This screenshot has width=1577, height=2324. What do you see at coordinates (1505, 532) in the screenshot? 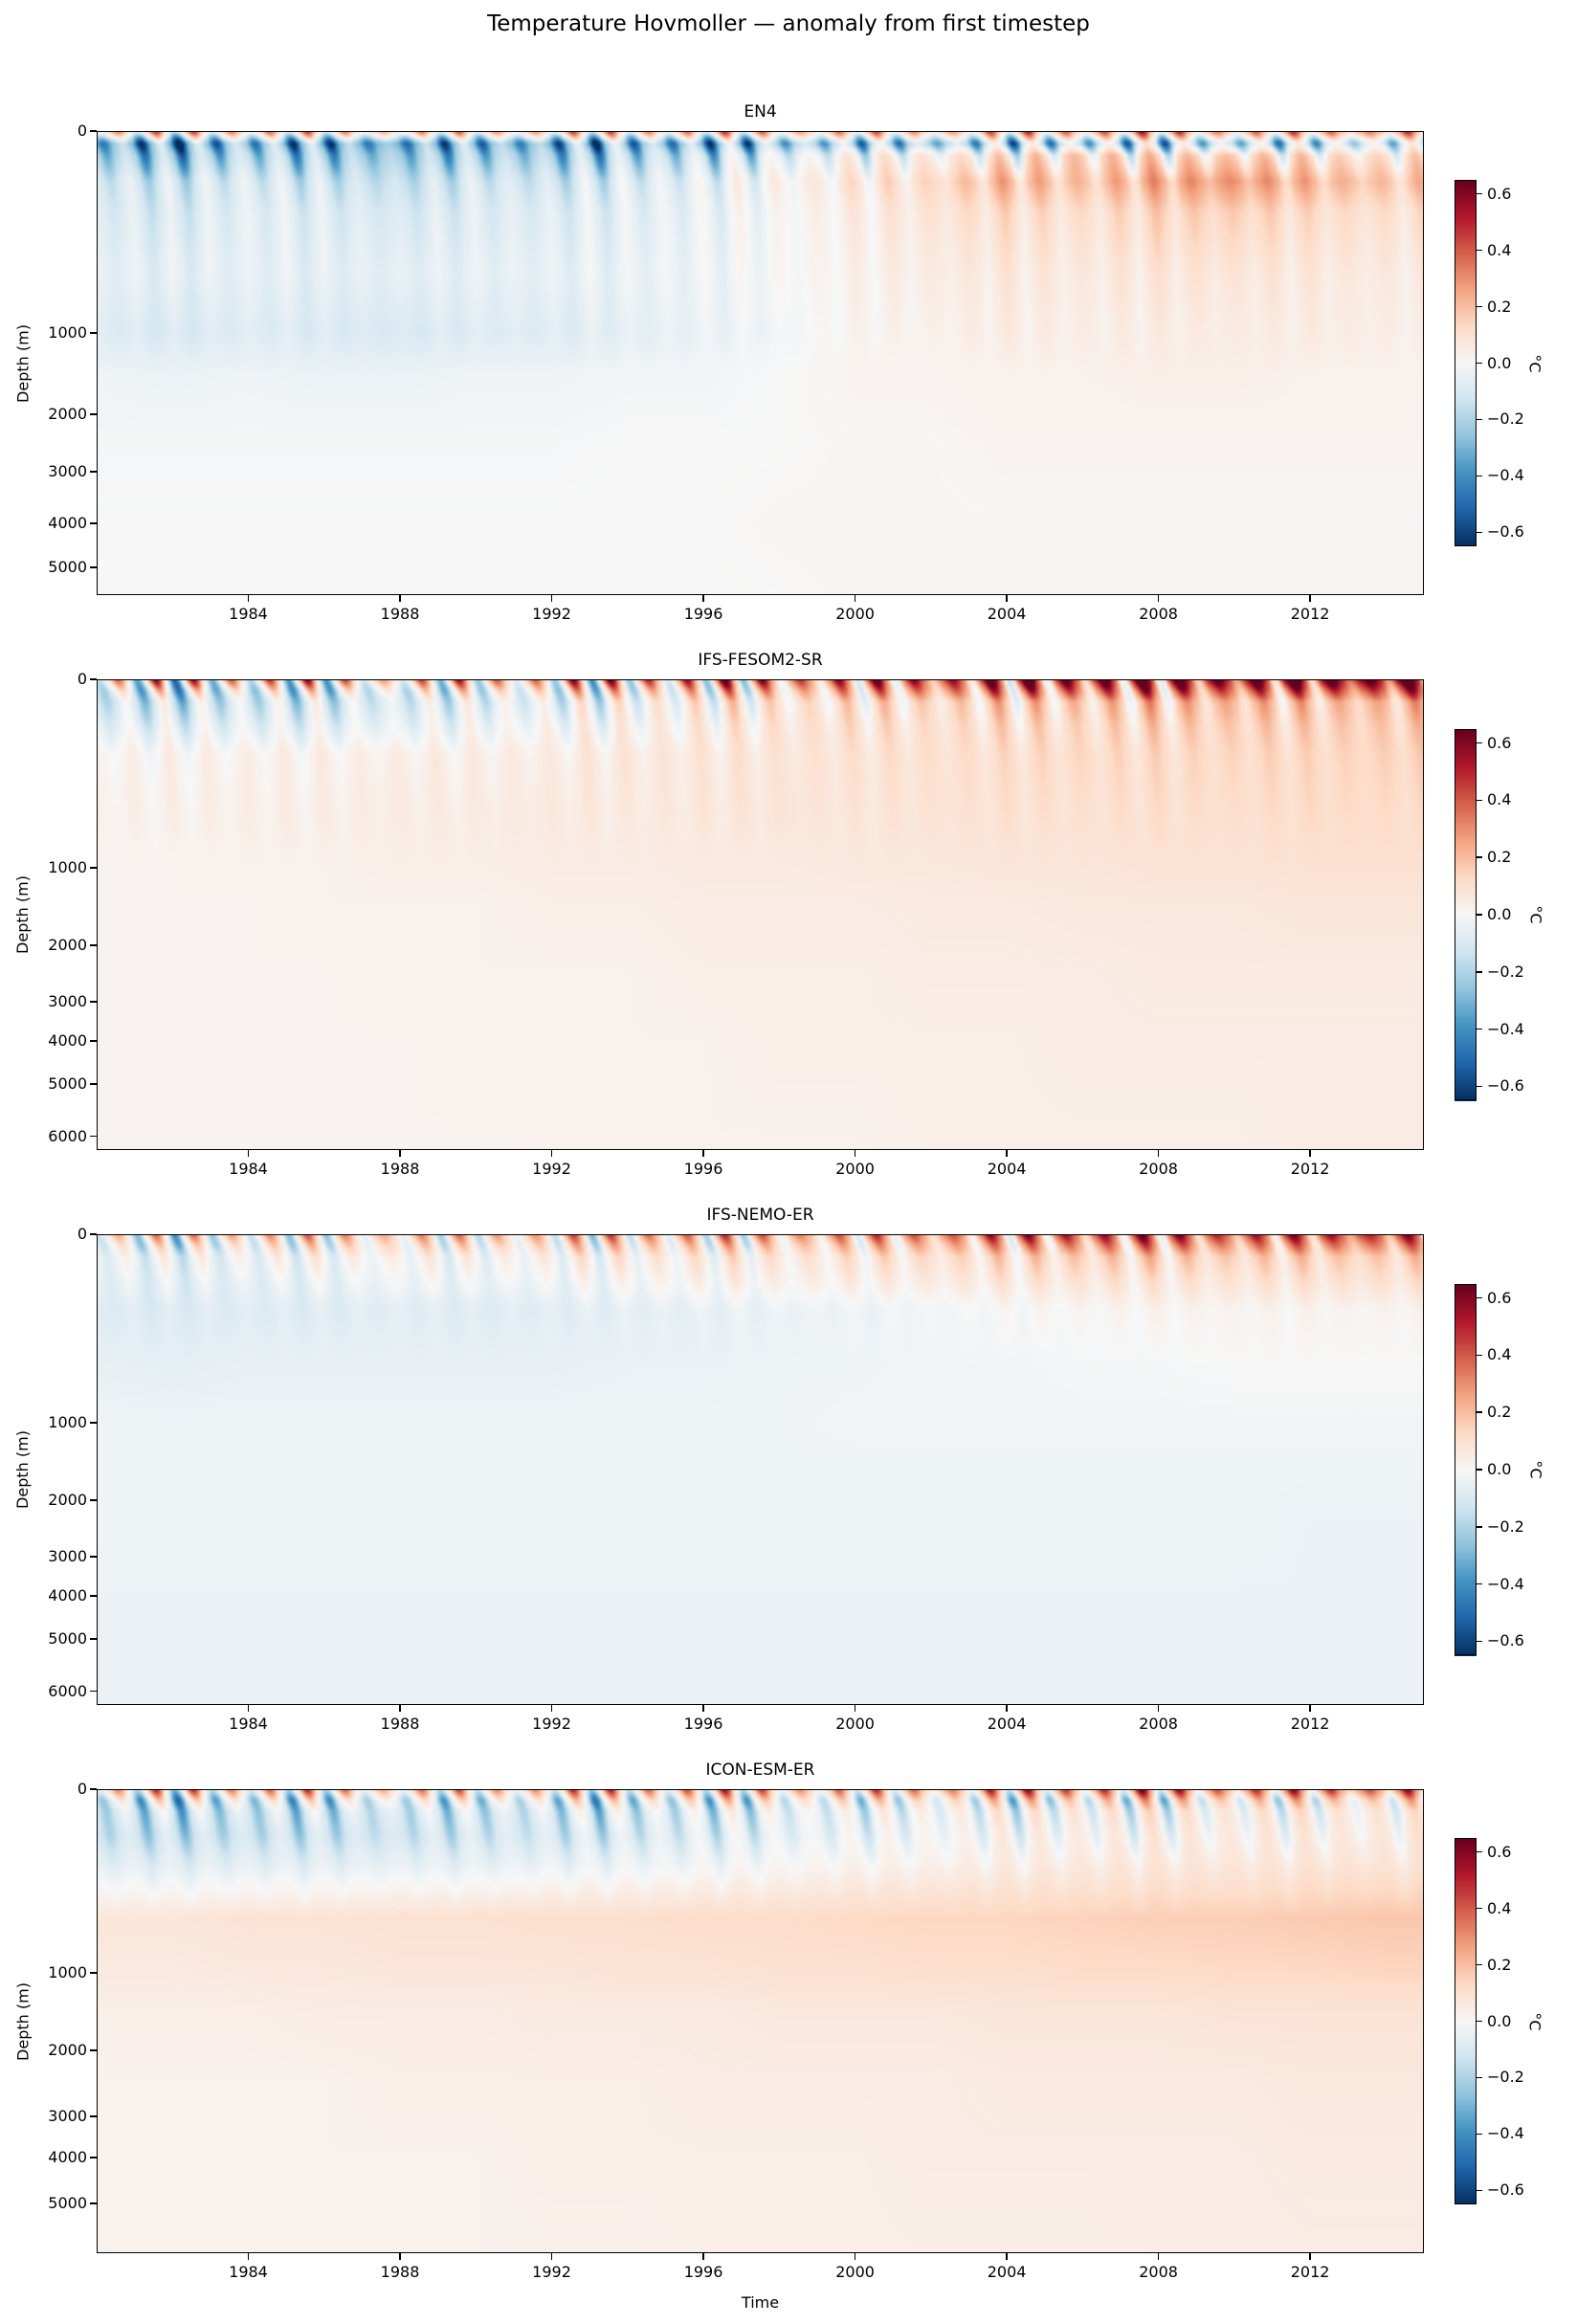
I see `colorbar-tick-label: −0.6` at bounding box center [1505, 532].